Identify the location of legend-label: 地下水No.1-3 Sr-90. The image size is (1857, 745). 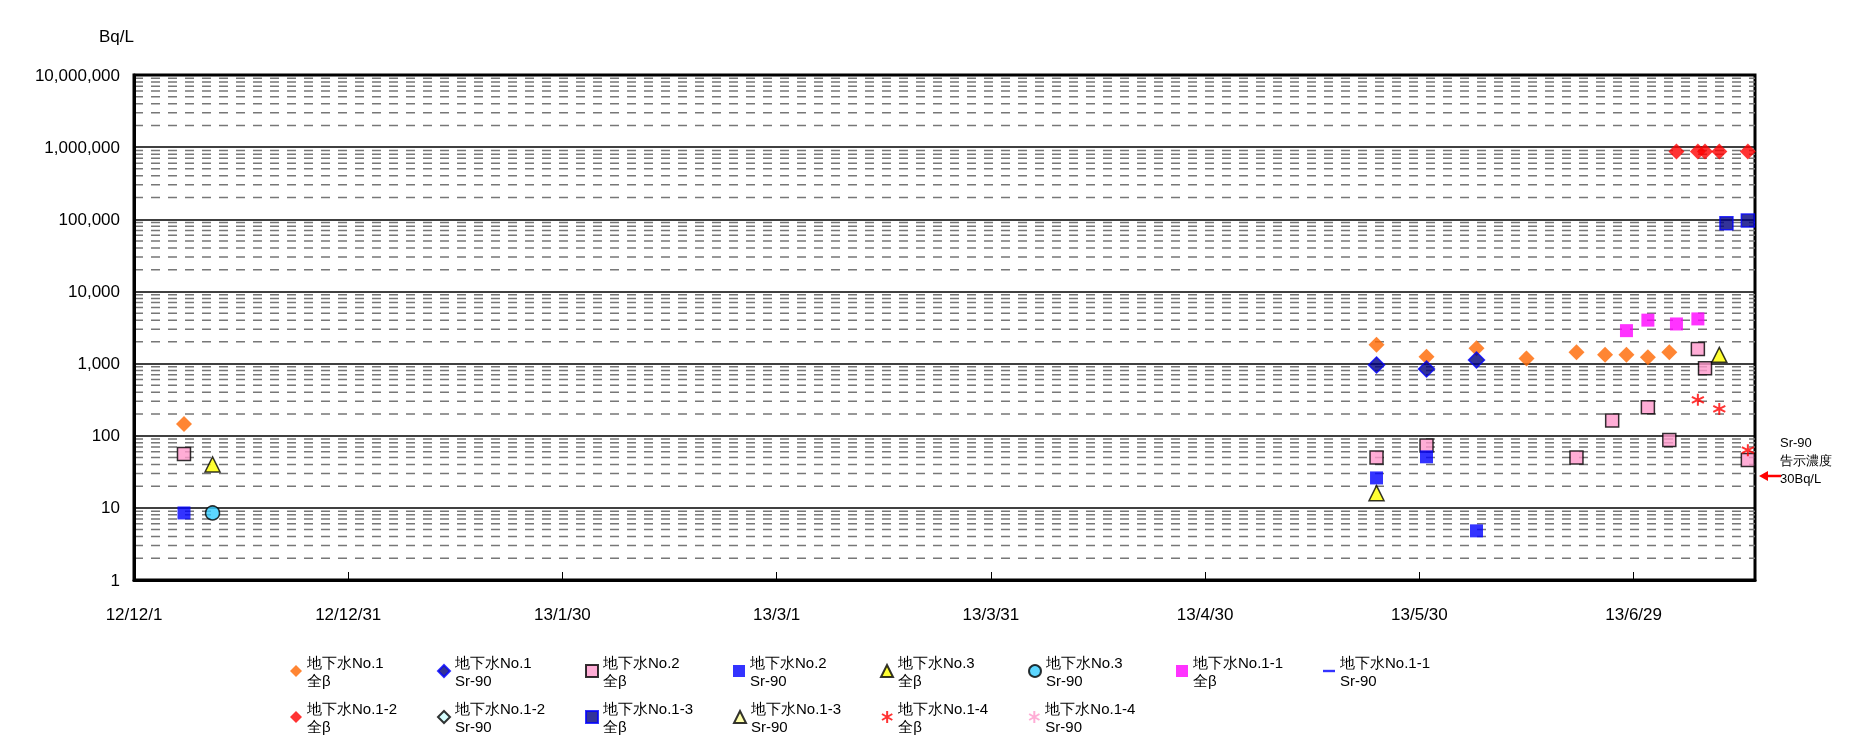
(796, 717).